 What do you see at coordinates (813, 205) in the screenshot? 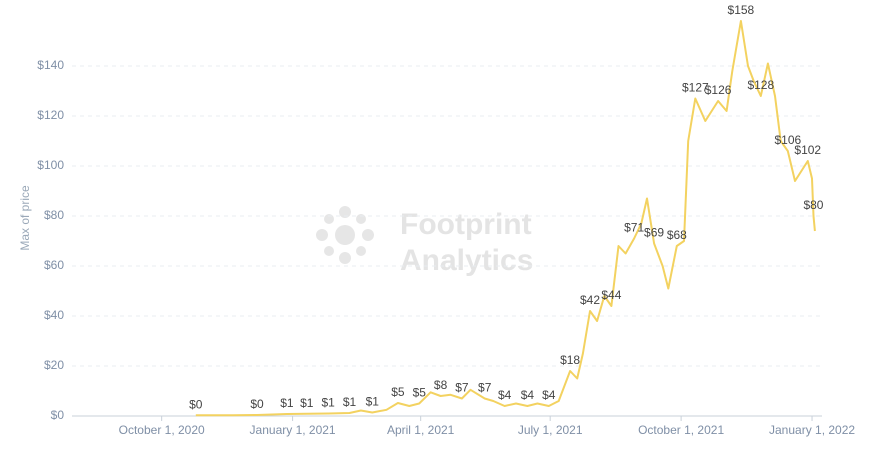
I see `value-label: $80` at bounding box center [813, 205].